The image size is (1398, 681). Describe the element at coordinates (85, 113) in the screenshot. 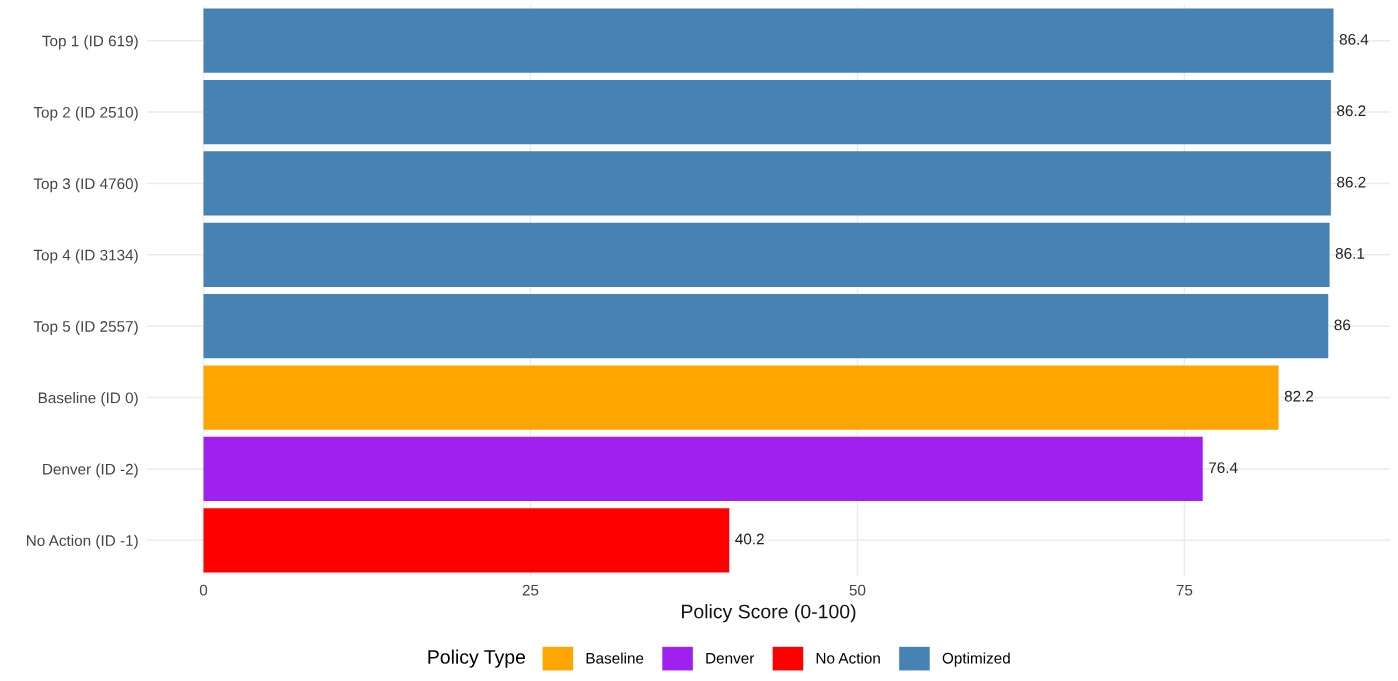

I see `y-tick-label: Top 2 (ID 2510)` at that location.